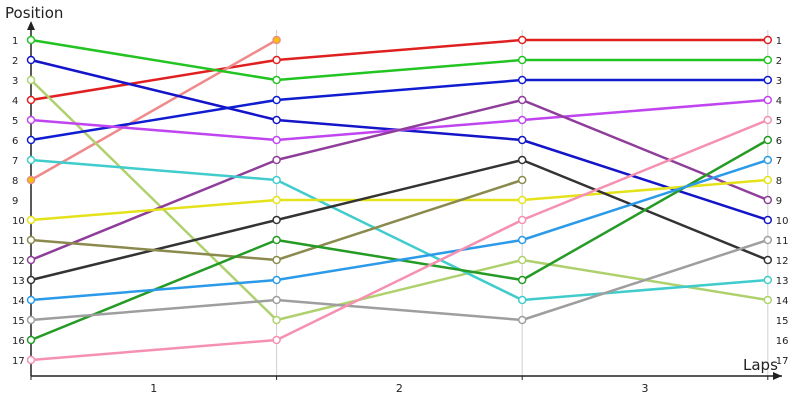  What do you see at coordinates (18, 321) in the screenshot?
I see `y-tick-label-left: 15` at bounding box center [18, 321].